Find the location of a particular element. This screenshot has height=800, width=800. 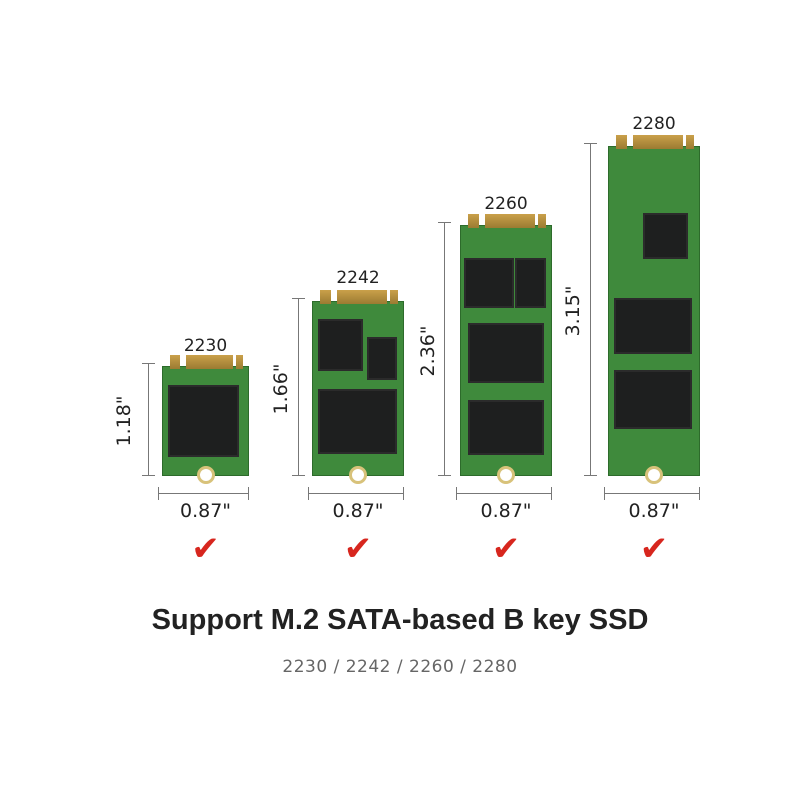

height-label: 3.15" is located at coordinates (573, 311).